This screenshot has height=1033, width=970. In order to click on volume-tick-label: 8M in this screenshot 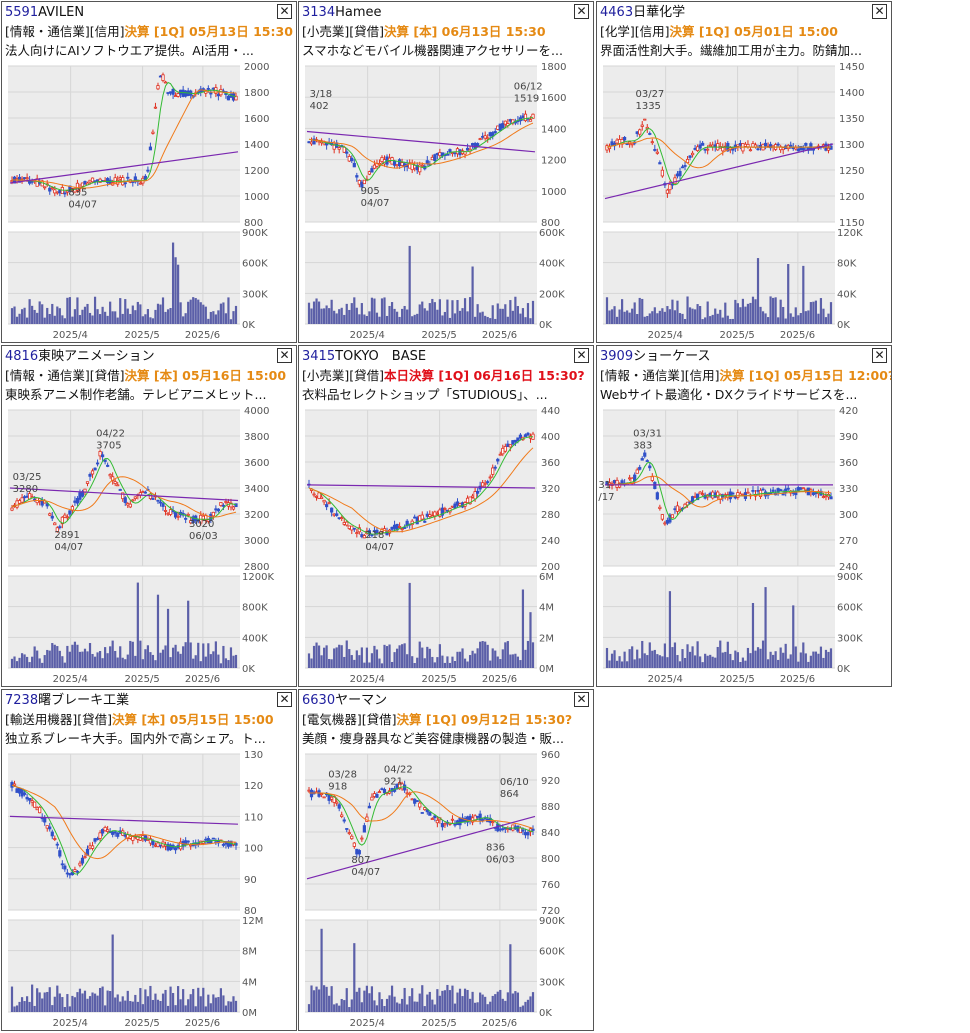, I will do `click(249, 952)`.